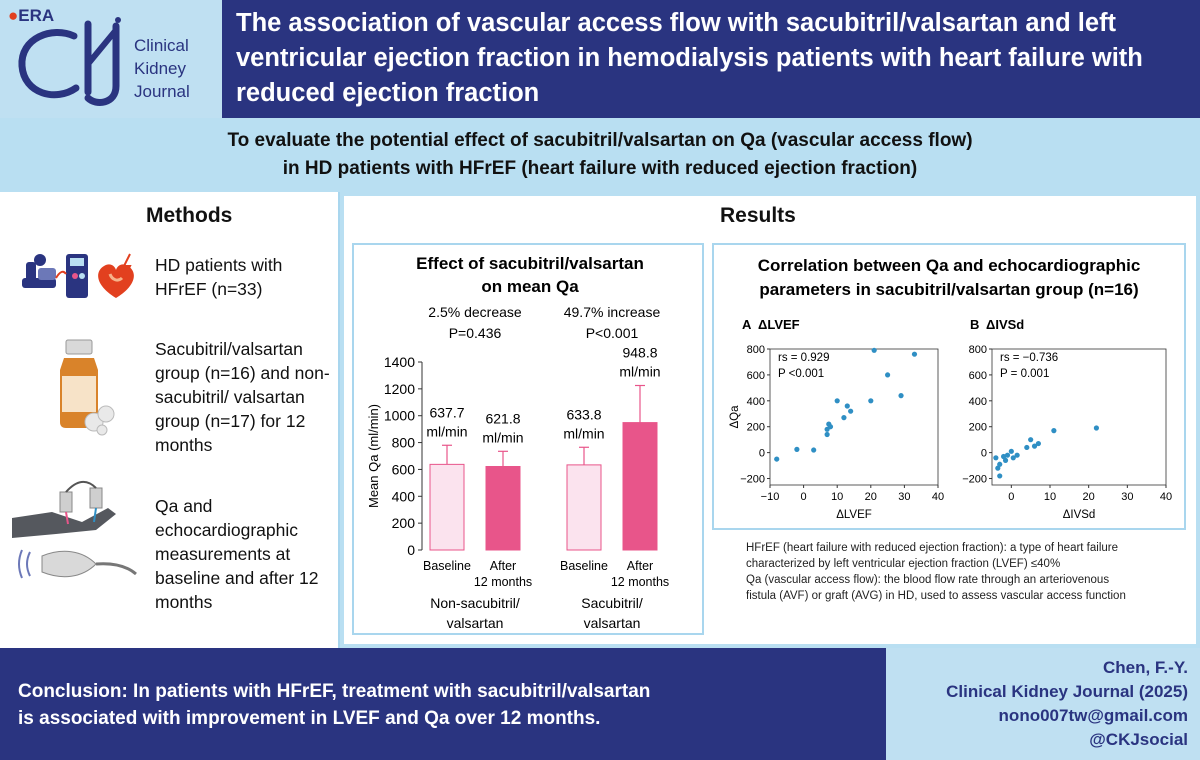 Image resolution: width=1200 pixels, height=760 pixels. I want to click on citation-author: Chen, F.-Y., so click(1145, 667).